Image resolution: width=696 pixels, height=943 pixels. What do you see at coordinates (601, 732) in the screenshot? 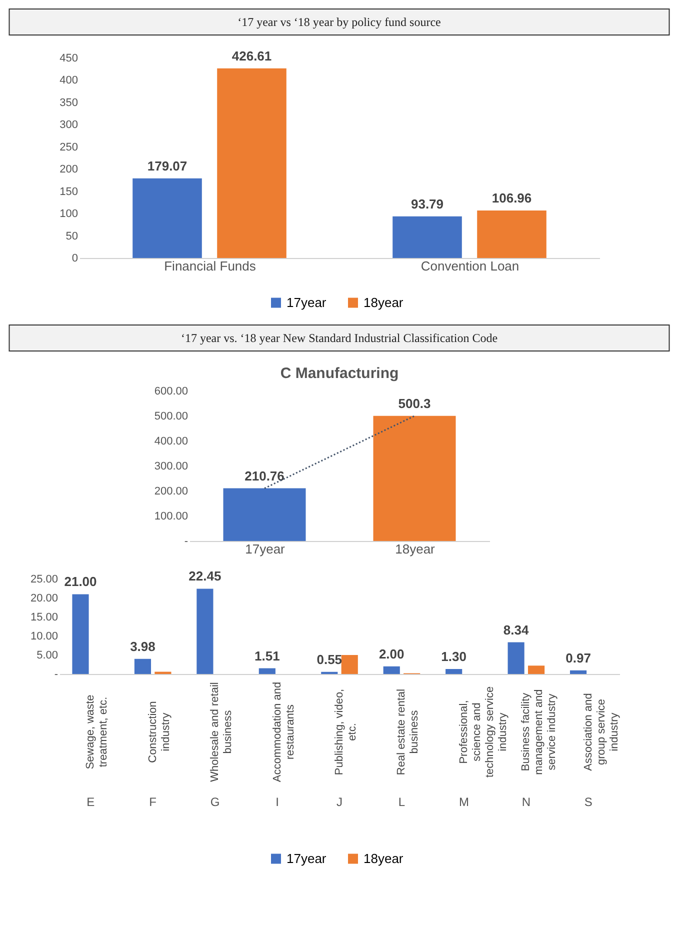
I see `x-tick-label: Association and group service industry` at bounding box center [601, 732].